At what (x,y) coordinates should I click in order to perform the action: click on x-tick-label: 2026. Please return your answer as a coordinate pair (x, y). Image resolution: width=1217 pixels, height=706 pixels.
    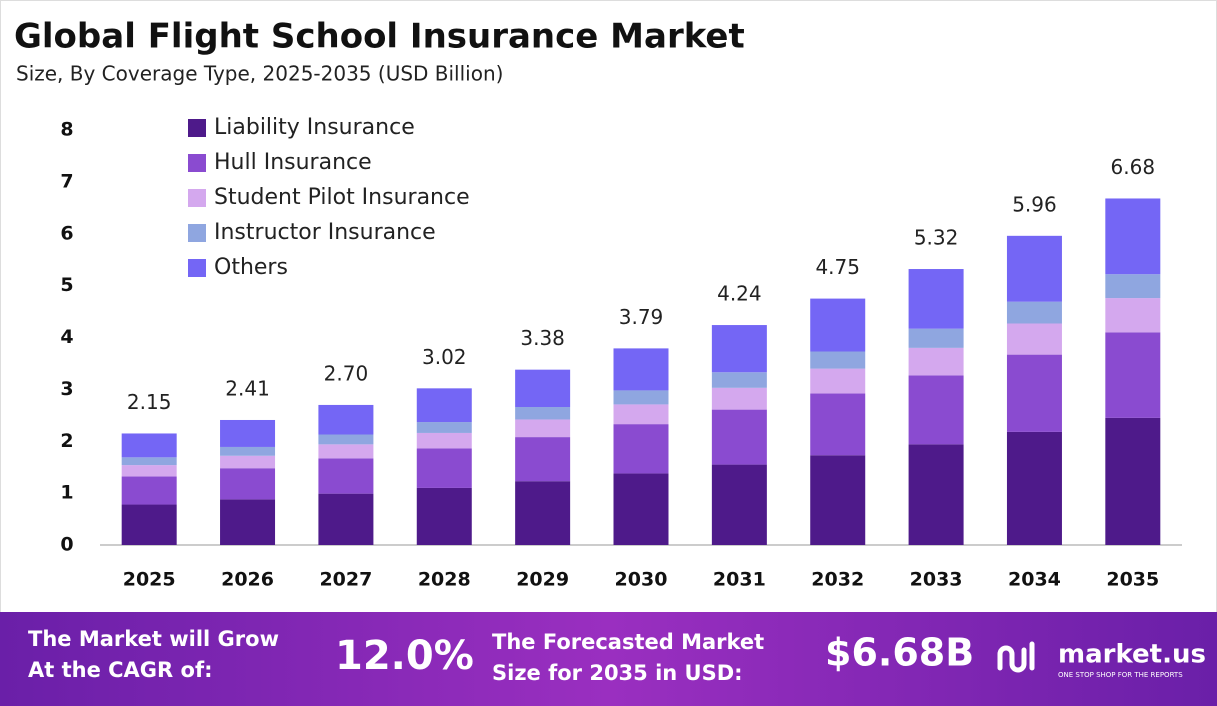
    Looking at the image, I should click on (247, 580).